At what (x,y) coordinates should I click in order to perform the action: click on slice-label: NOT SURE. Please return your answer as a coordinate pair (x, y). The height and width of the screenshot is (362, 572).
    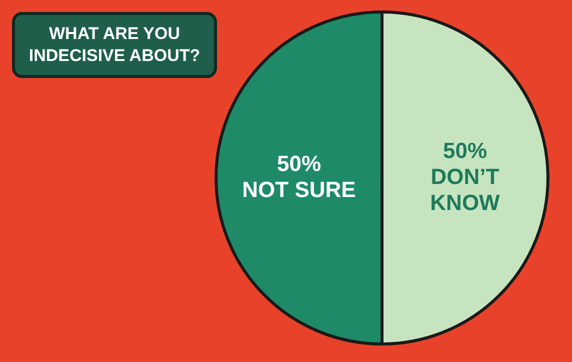
    Looking at the image, I should click on (299, 189).